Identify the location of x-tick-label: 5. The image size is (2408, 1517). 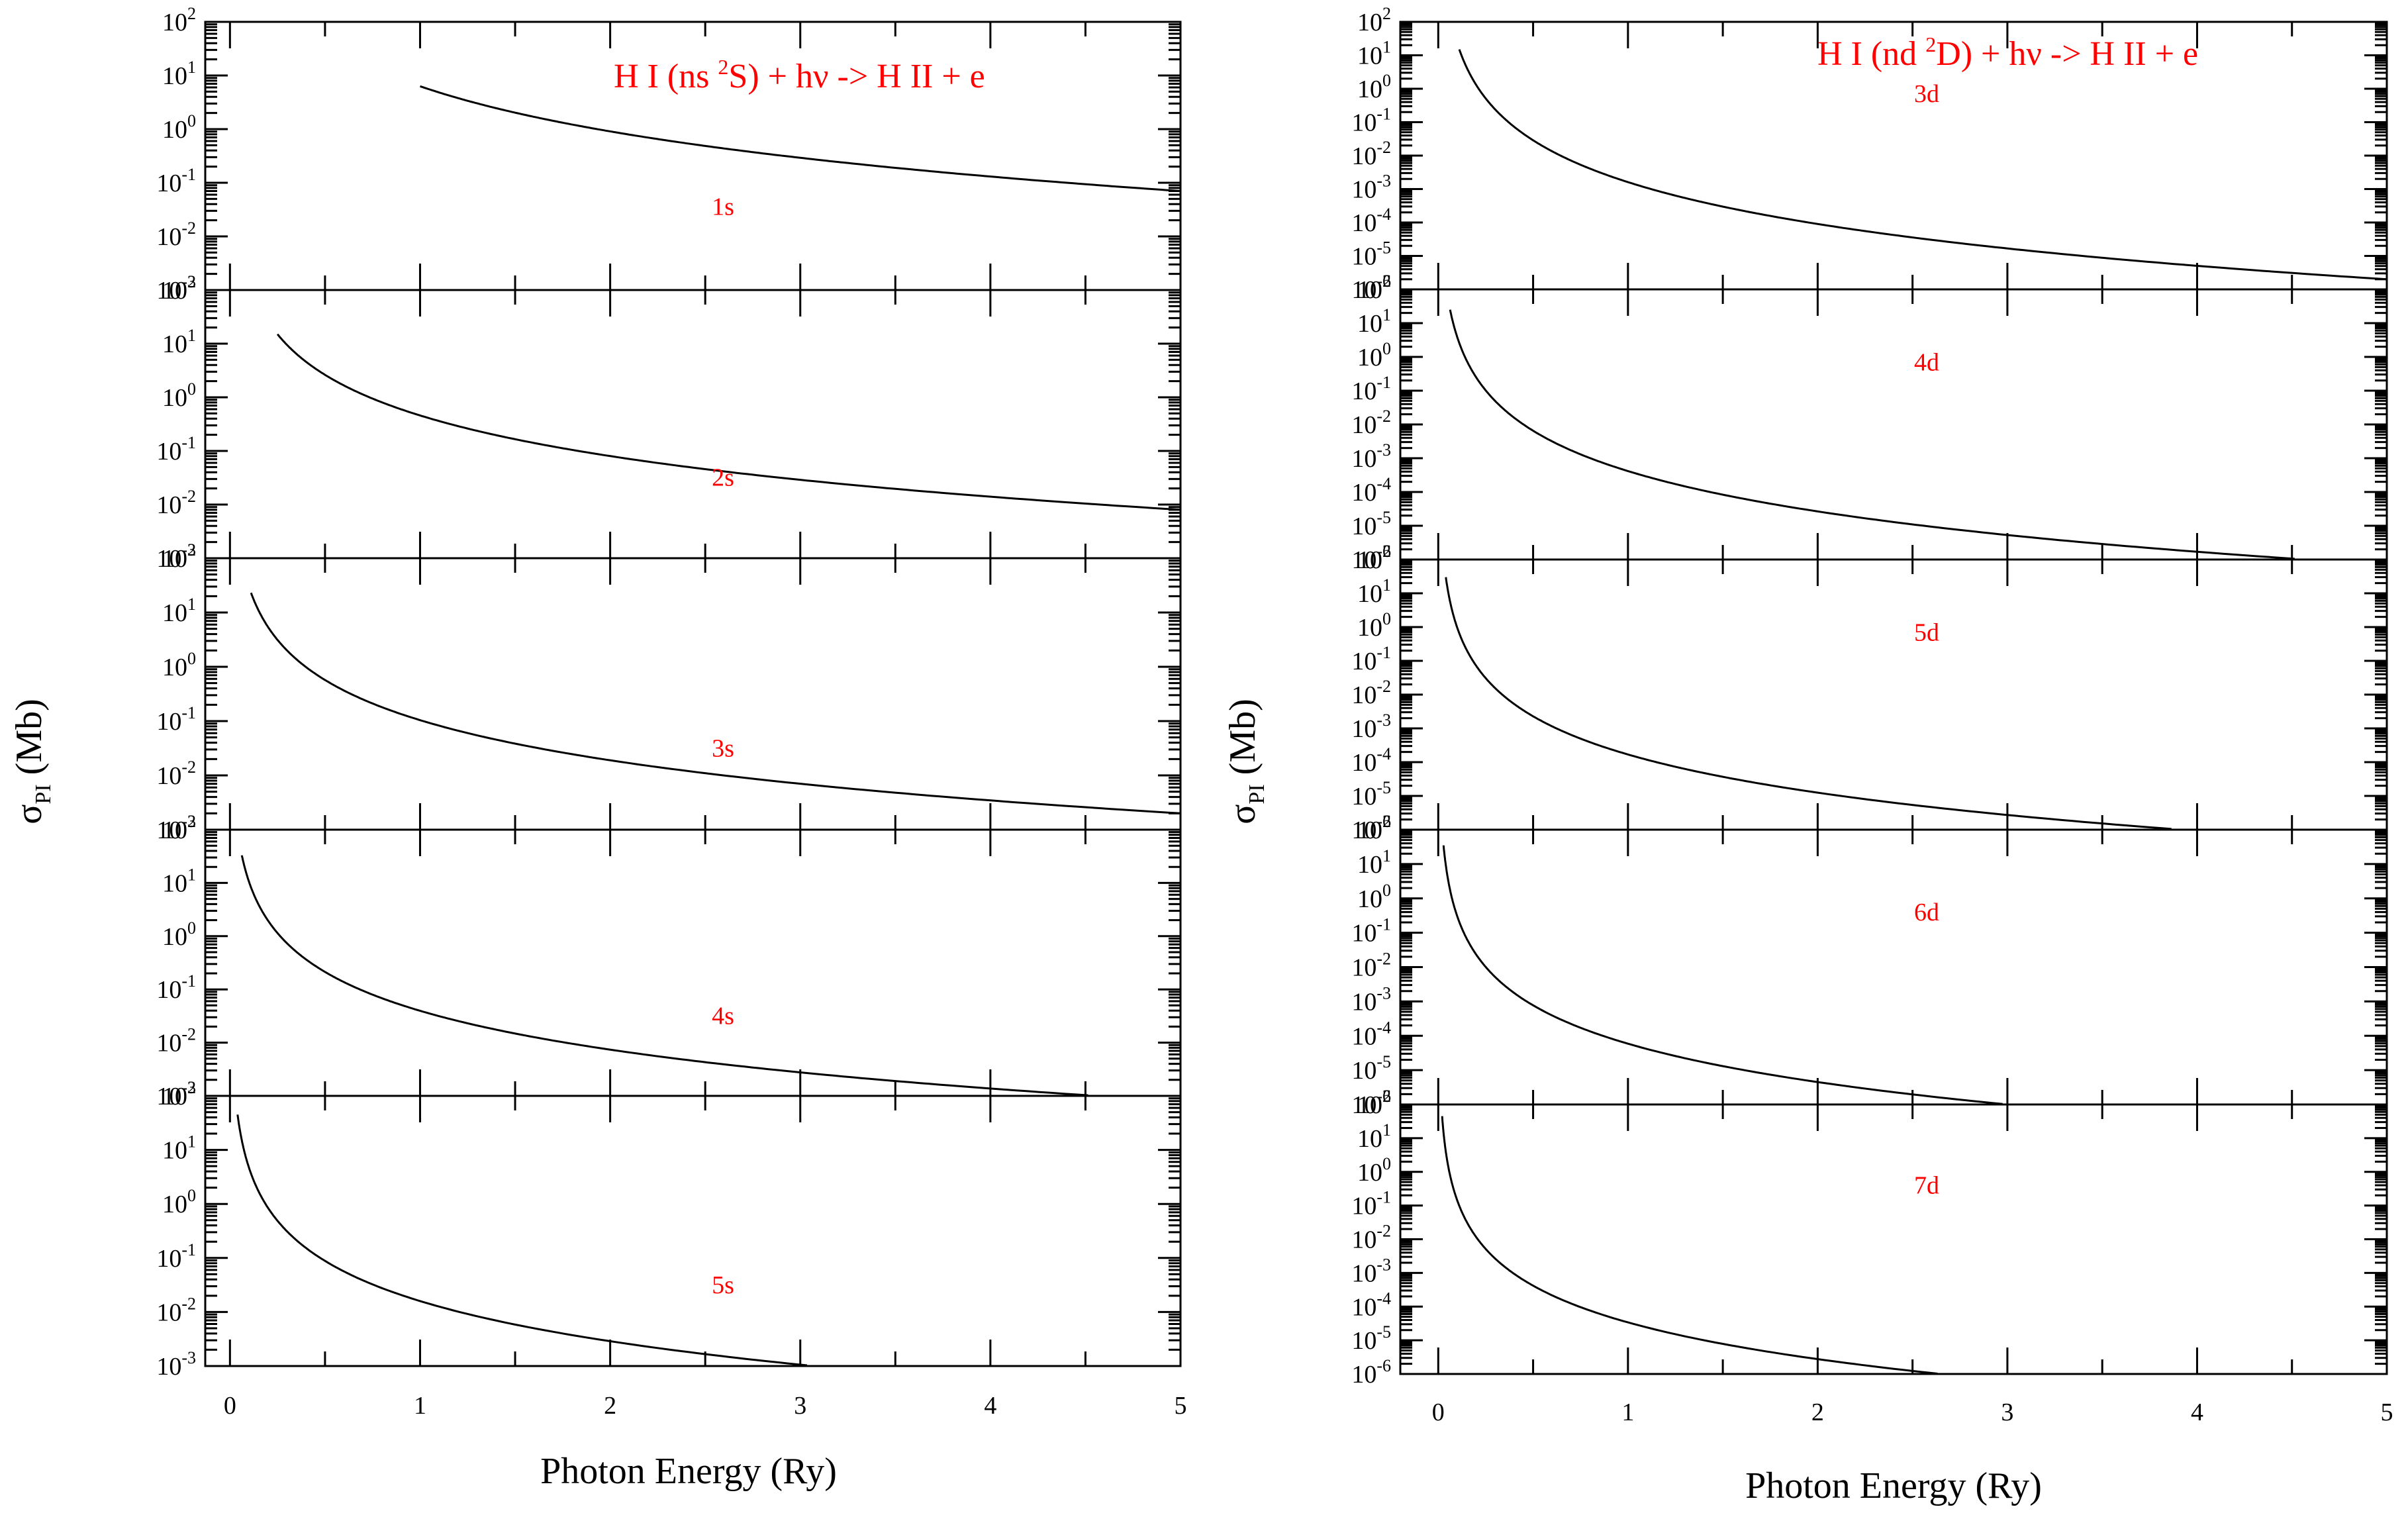
(2387, 1412).